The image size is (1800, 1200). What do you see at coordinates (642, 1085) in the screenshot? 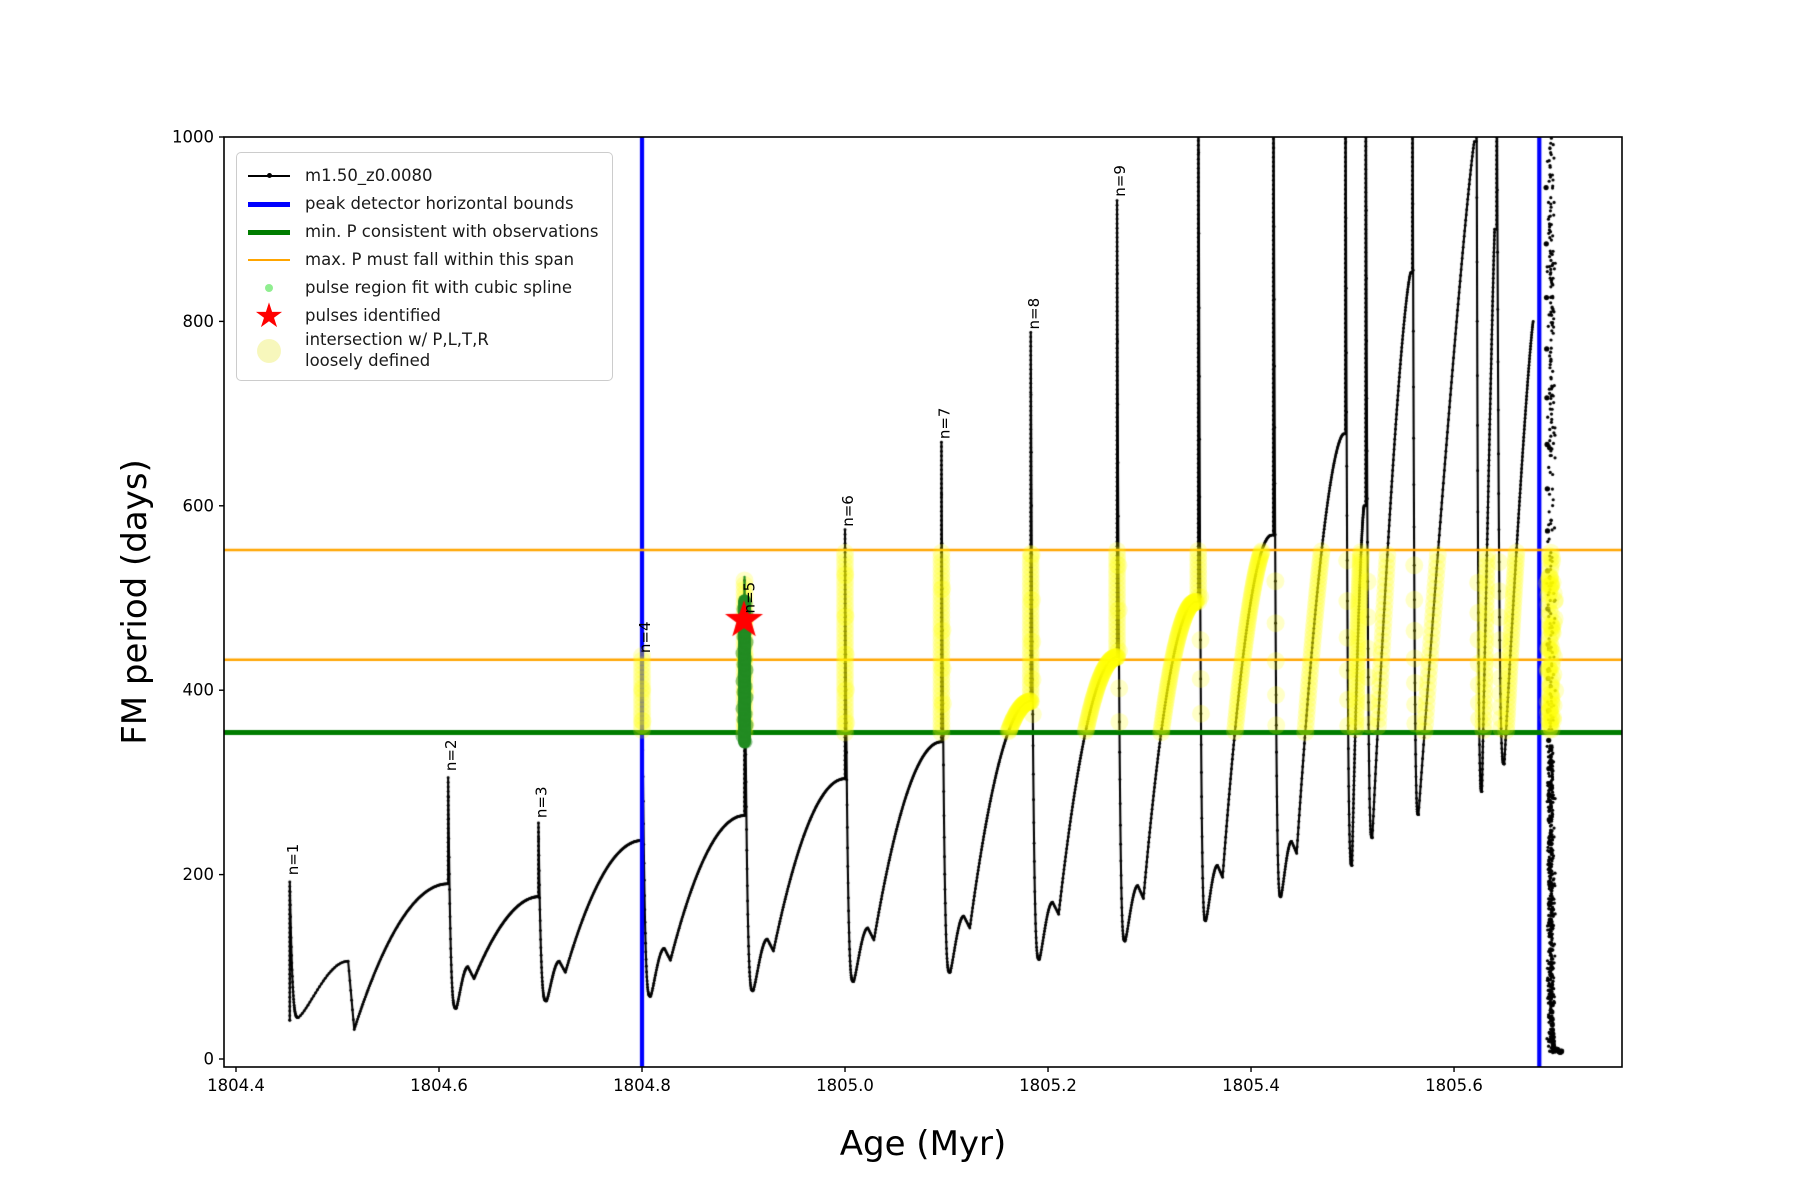
I see `x-tick-label: 1804.8` at bounding box center [642, 1085].